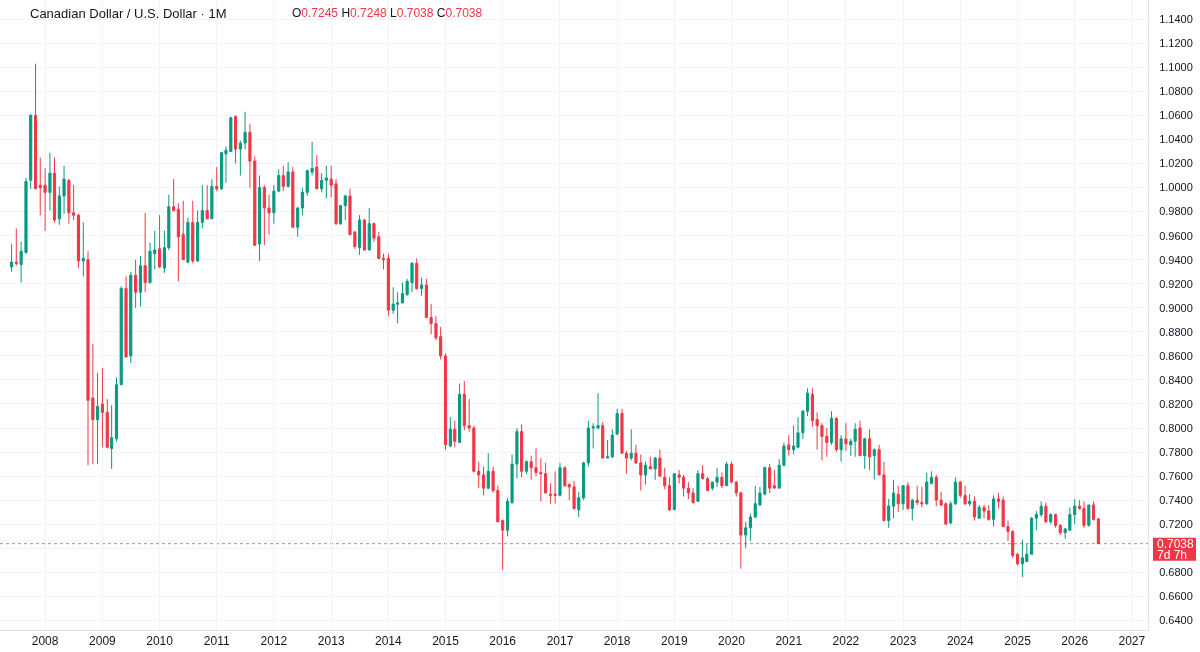 The height and width of the screenshot is (652, 1200). Describe the element at coordinates (1176, 67) in the screenshot. I see `y-tick-label: 1.1000` at that location.